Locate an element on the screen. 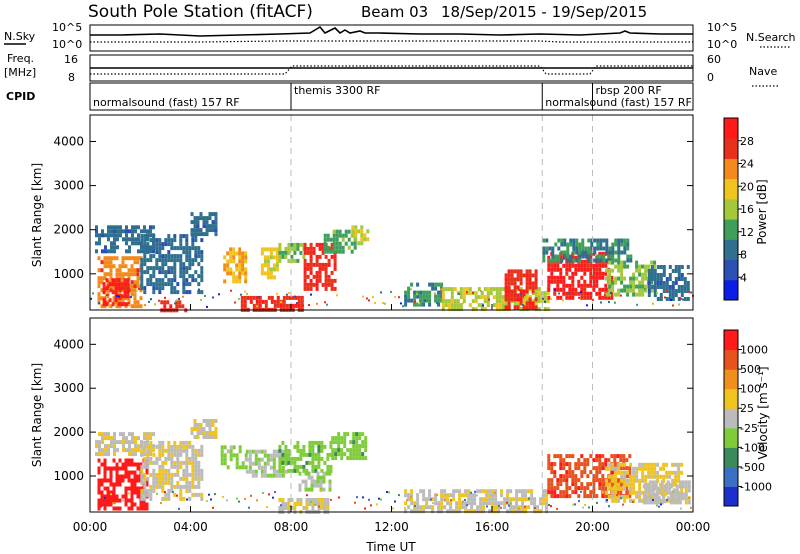  nave-line is located at coordinates (391, 70).